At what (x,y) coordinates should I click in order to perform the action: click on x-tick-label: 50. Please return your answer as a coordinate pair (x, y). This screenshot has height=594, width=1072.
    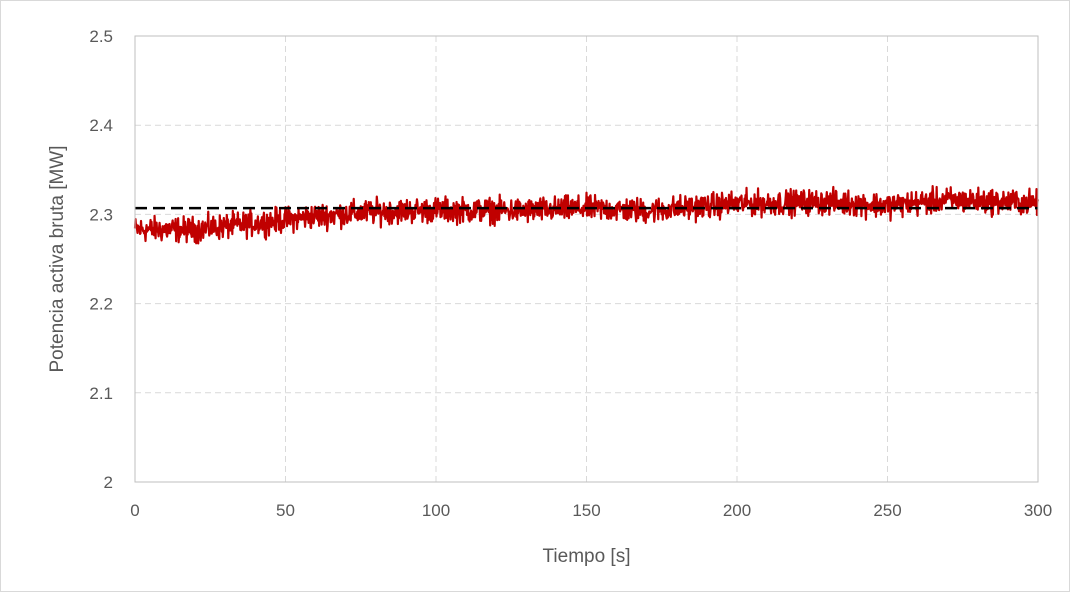
    Looking at the image, I should click on (285, 510).